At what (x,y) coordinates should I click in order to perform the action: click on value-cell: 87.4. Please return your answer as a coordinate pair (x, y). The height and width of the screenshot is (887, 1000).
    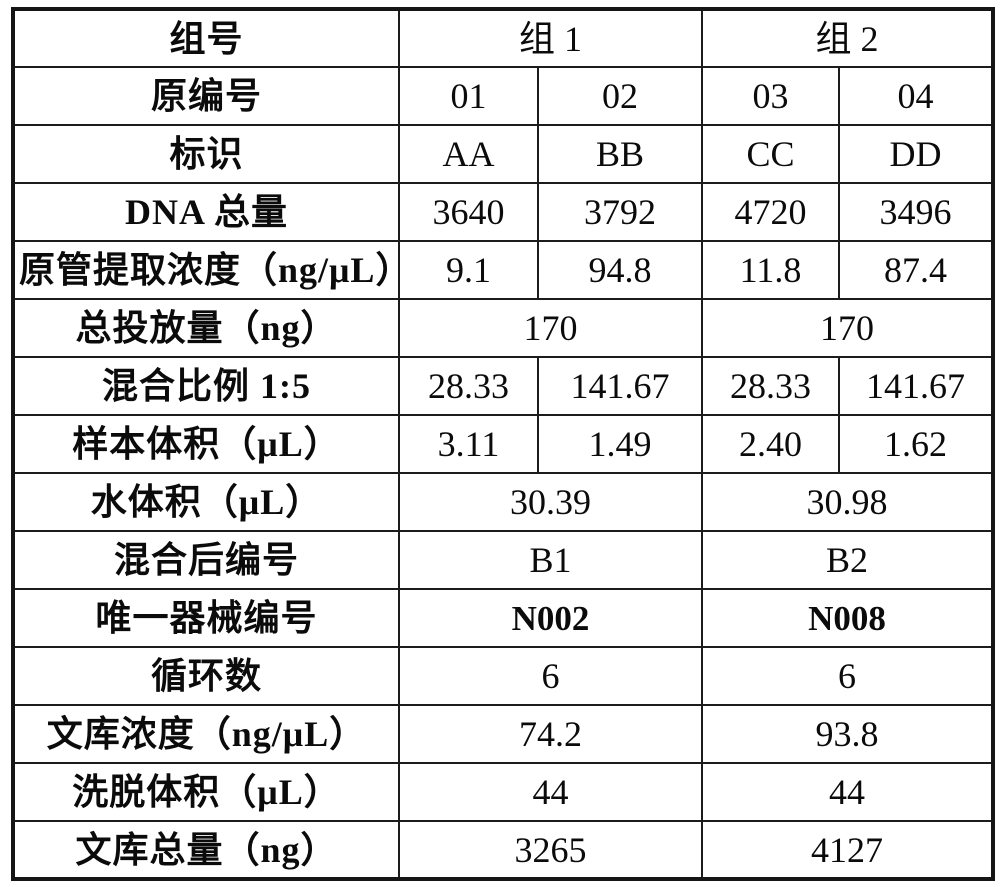
    Looking at the image, I should click on (916, 270).